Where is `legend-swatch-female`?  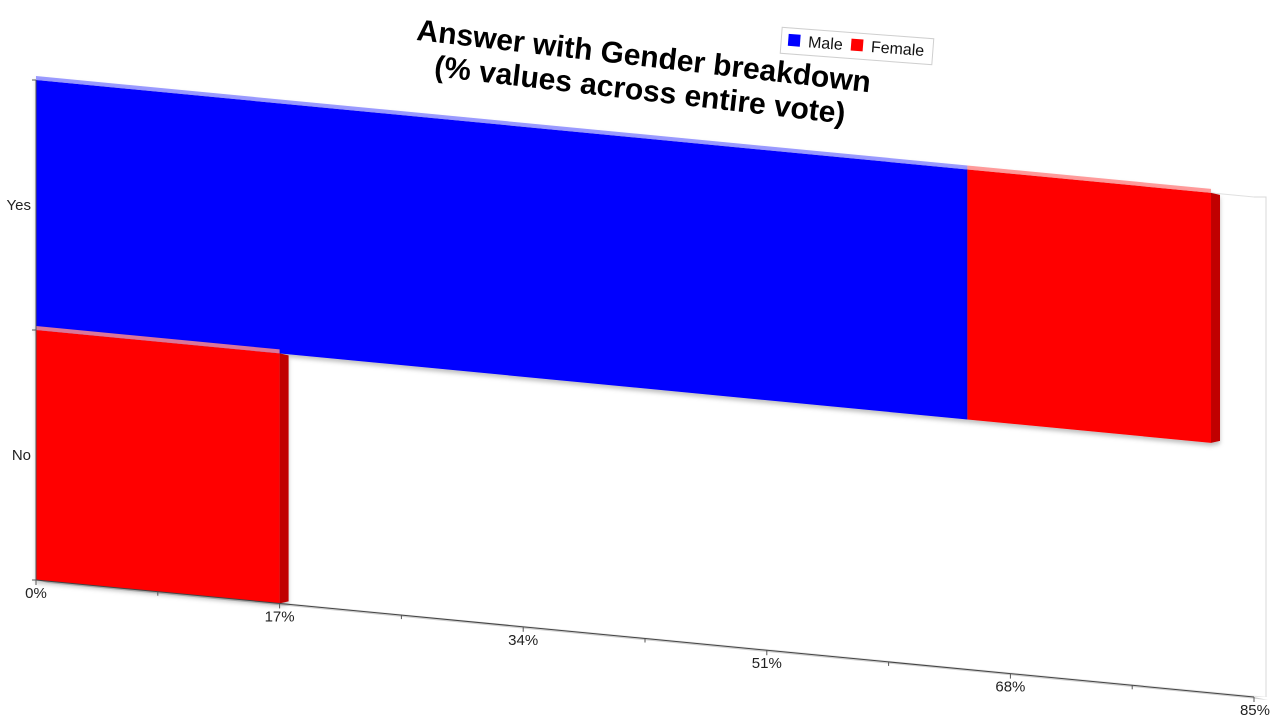
legend-swatch-female is located at coordinates (857, 45).